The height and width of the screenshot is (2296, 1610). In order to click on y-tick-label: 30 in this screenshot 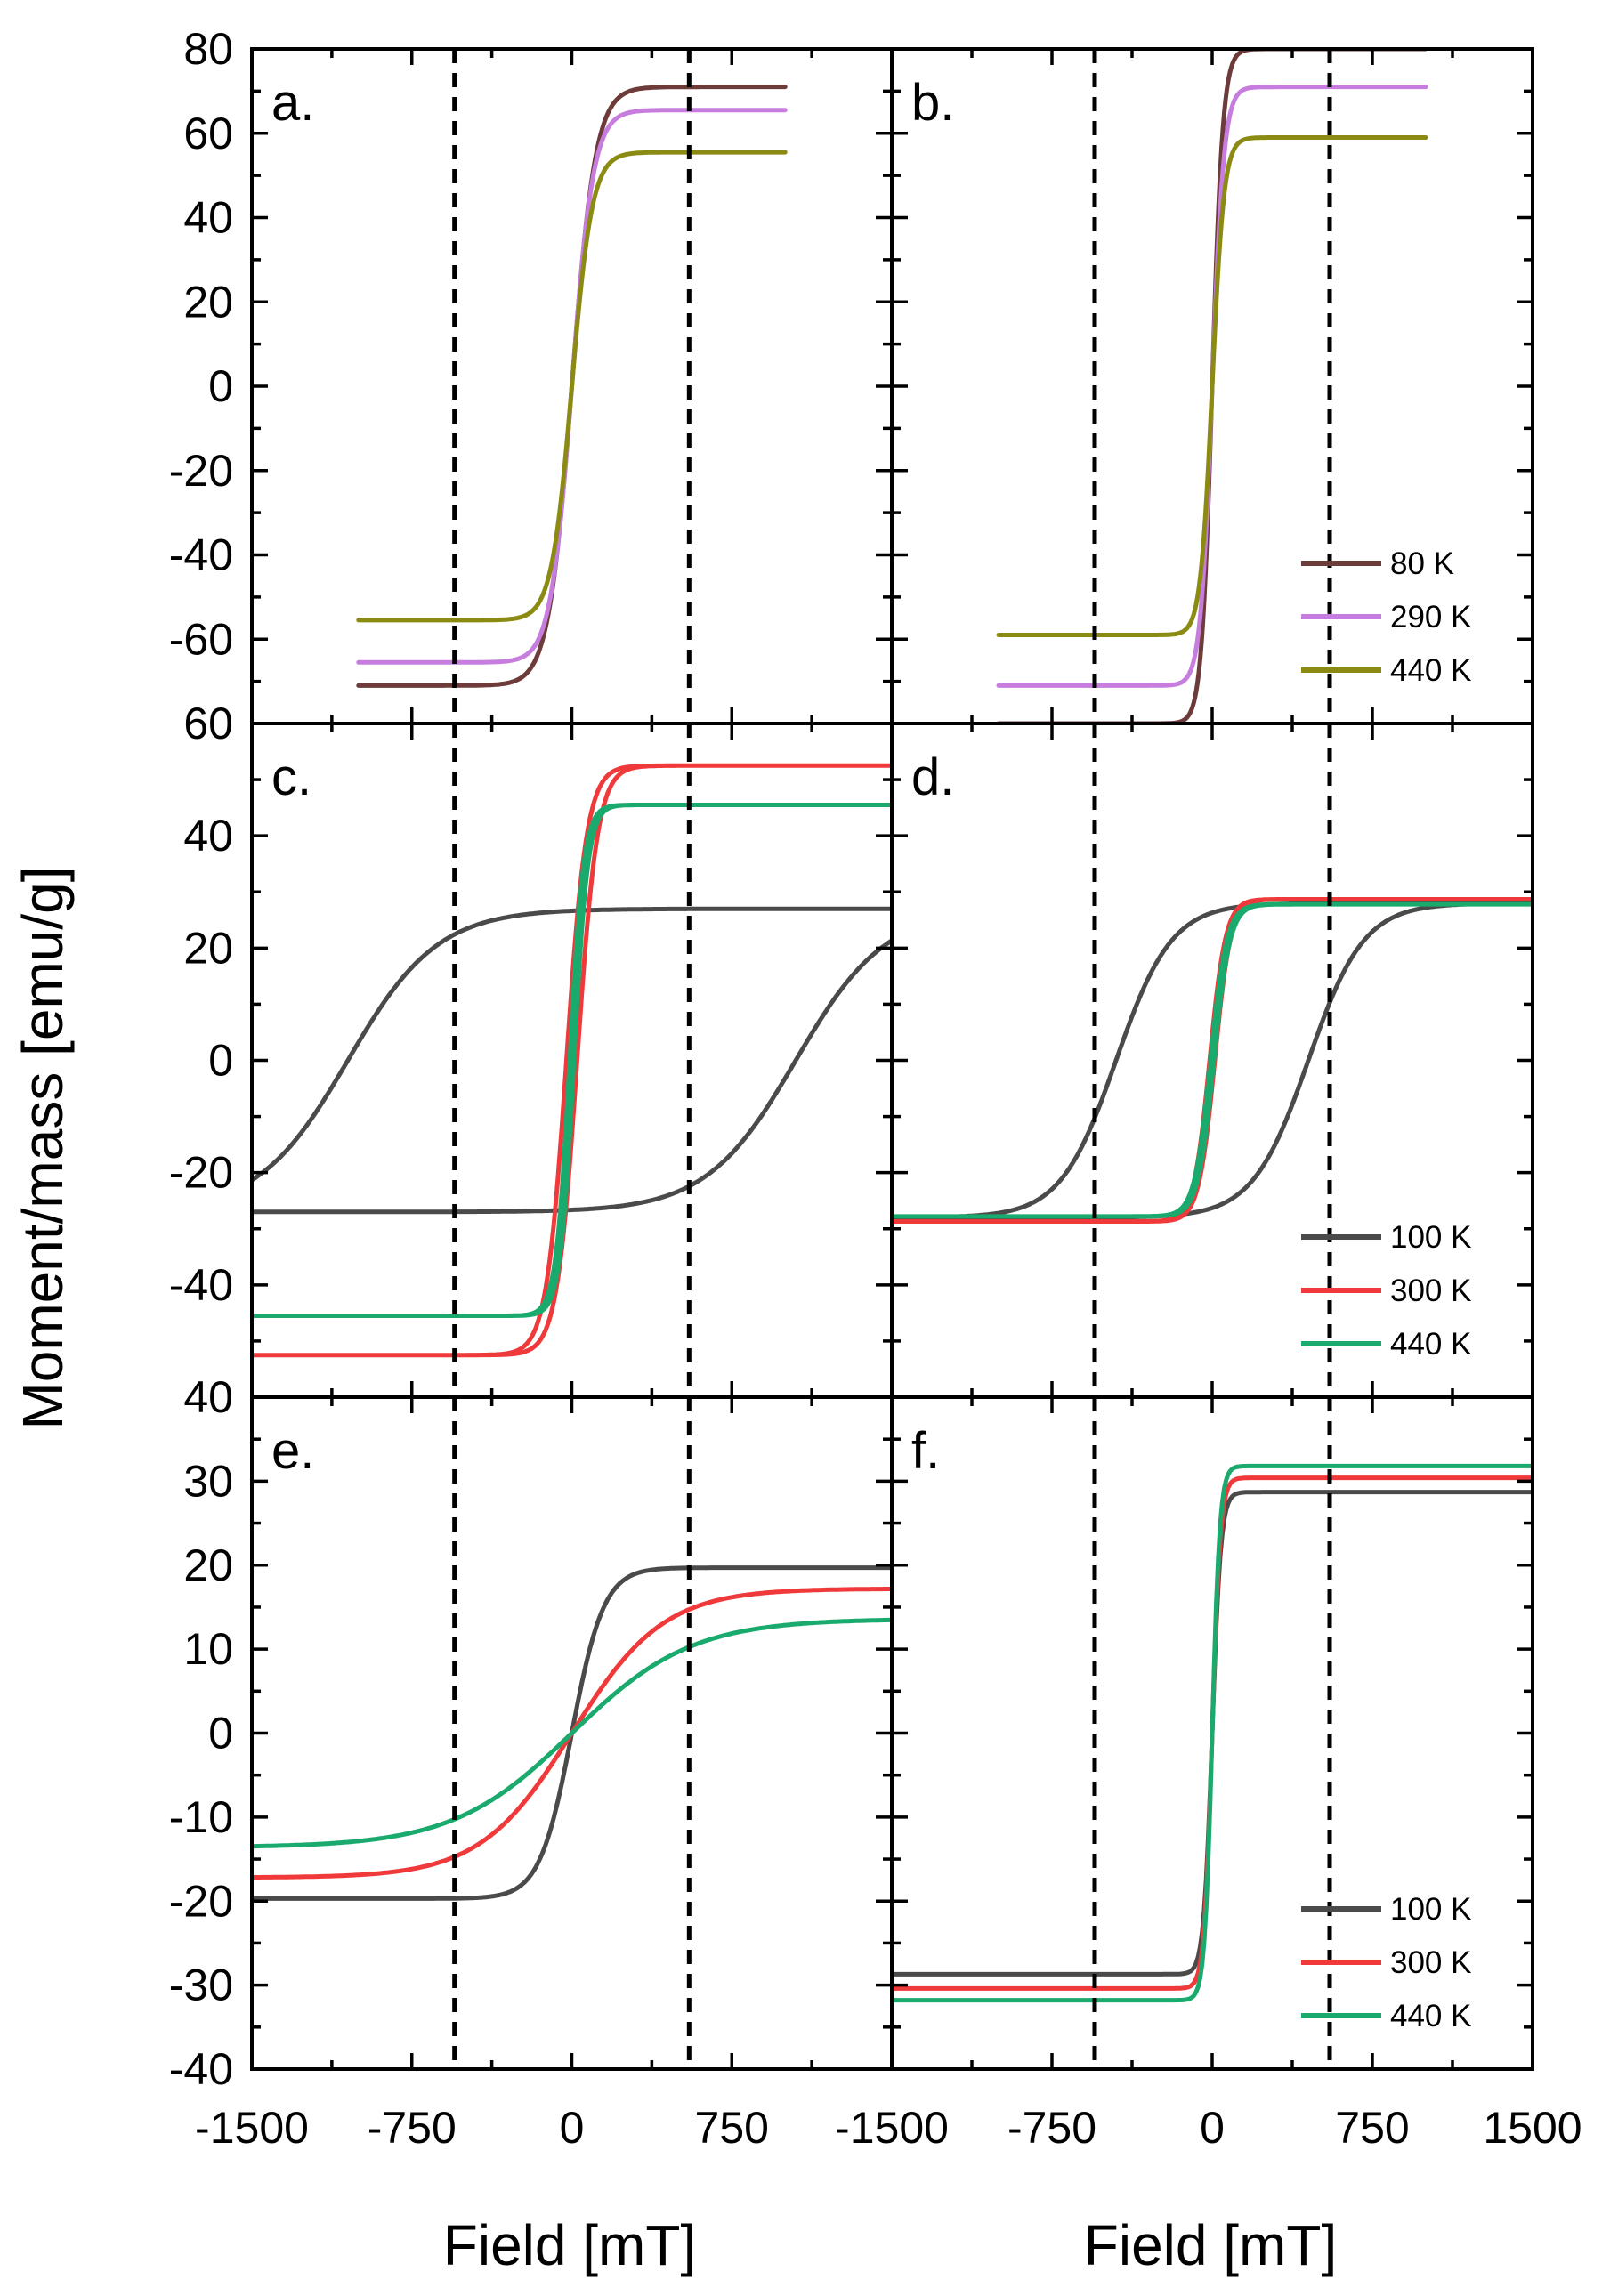, I will do `click(208, 1481)`.